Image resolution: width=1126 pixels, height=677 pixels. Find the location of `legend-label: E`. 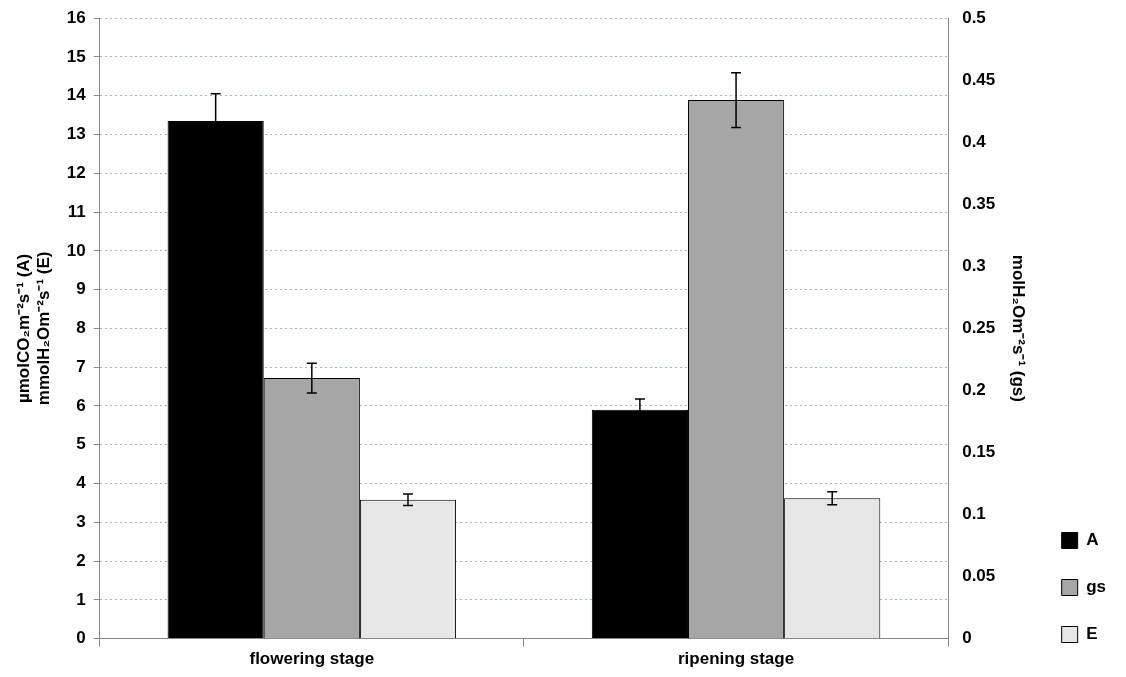

legend-label: E is located at coordinates (1092, 634).